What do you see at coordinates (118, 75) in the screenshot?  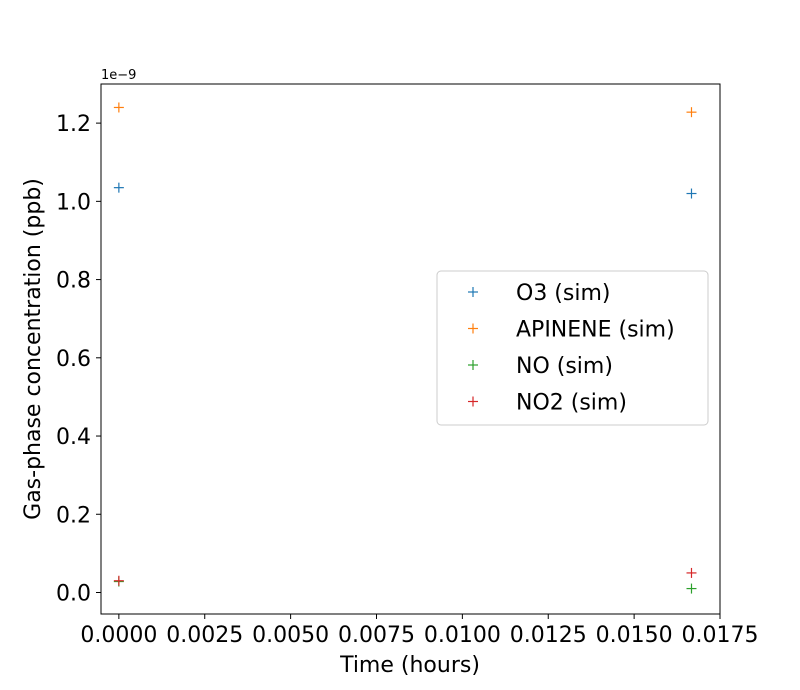 I see `y-offset-label: 1e−9` at bounding box center [118, 75].